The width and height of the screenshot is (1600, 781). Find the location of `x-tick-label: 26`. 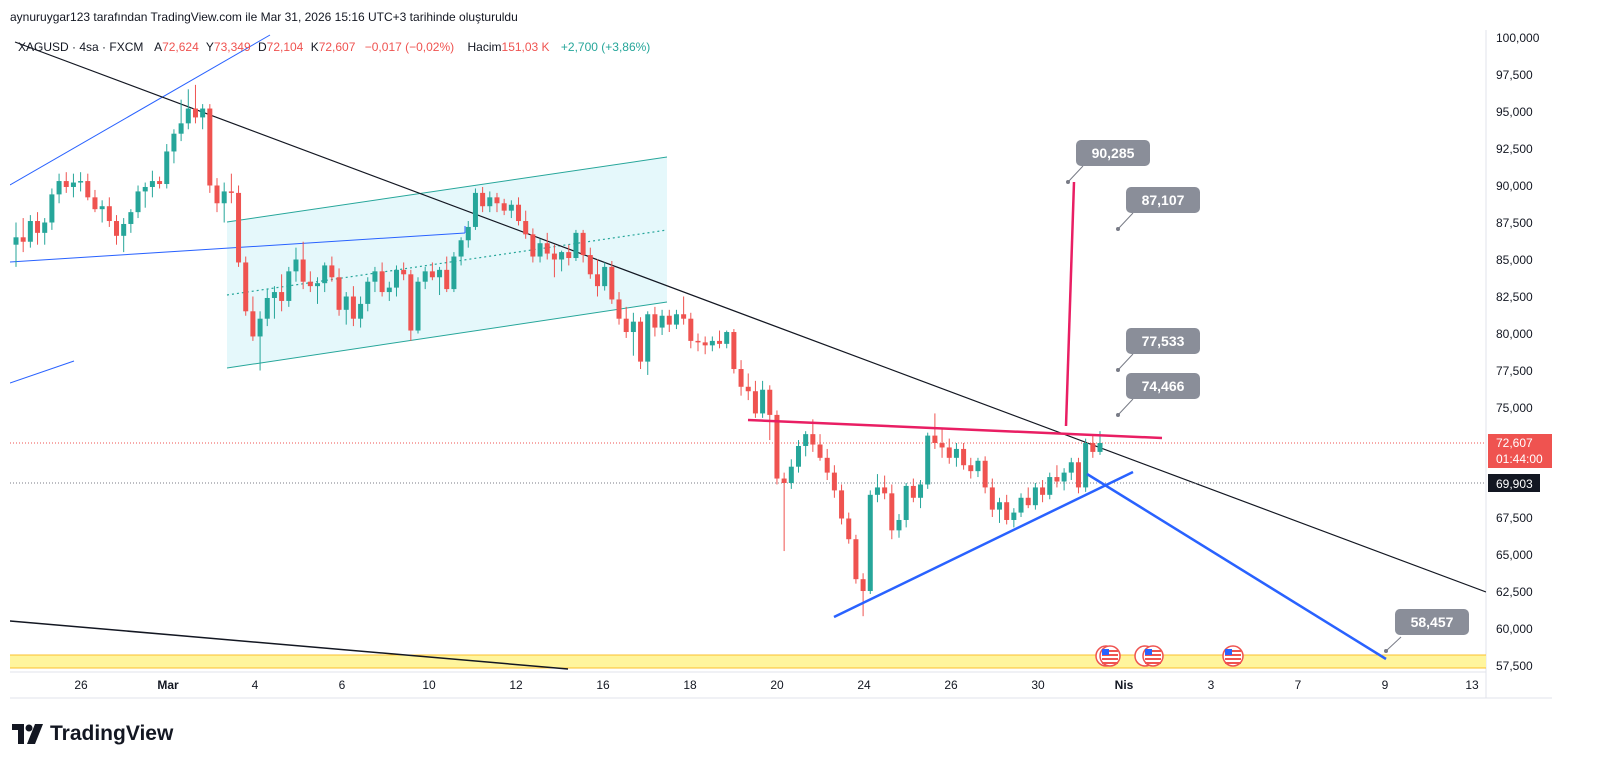

x-tick-label: 26 is located at coordinates (81, 685).